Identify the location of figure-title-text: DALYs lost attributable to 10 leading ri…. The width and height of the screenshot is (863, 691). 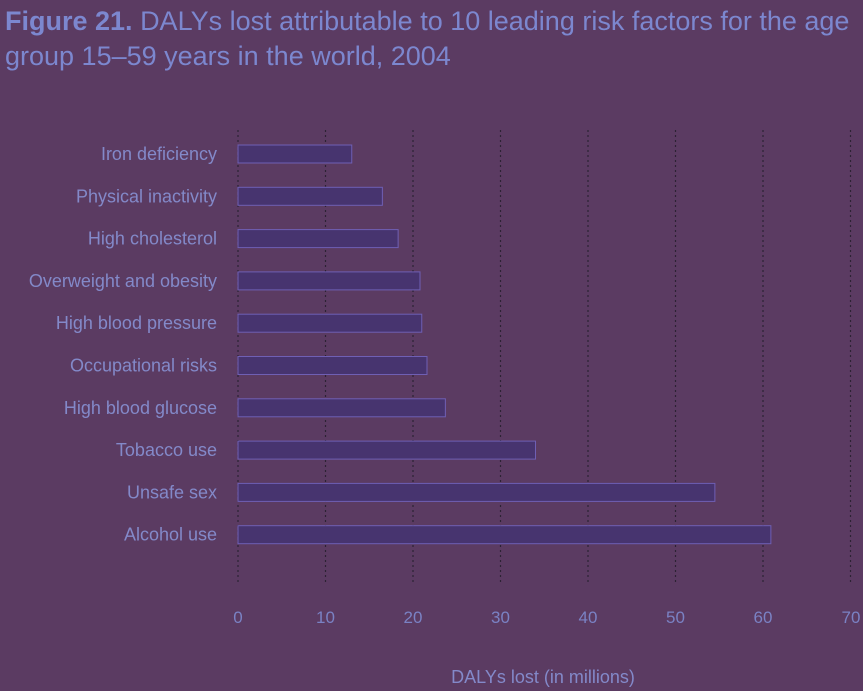
(427, 38).